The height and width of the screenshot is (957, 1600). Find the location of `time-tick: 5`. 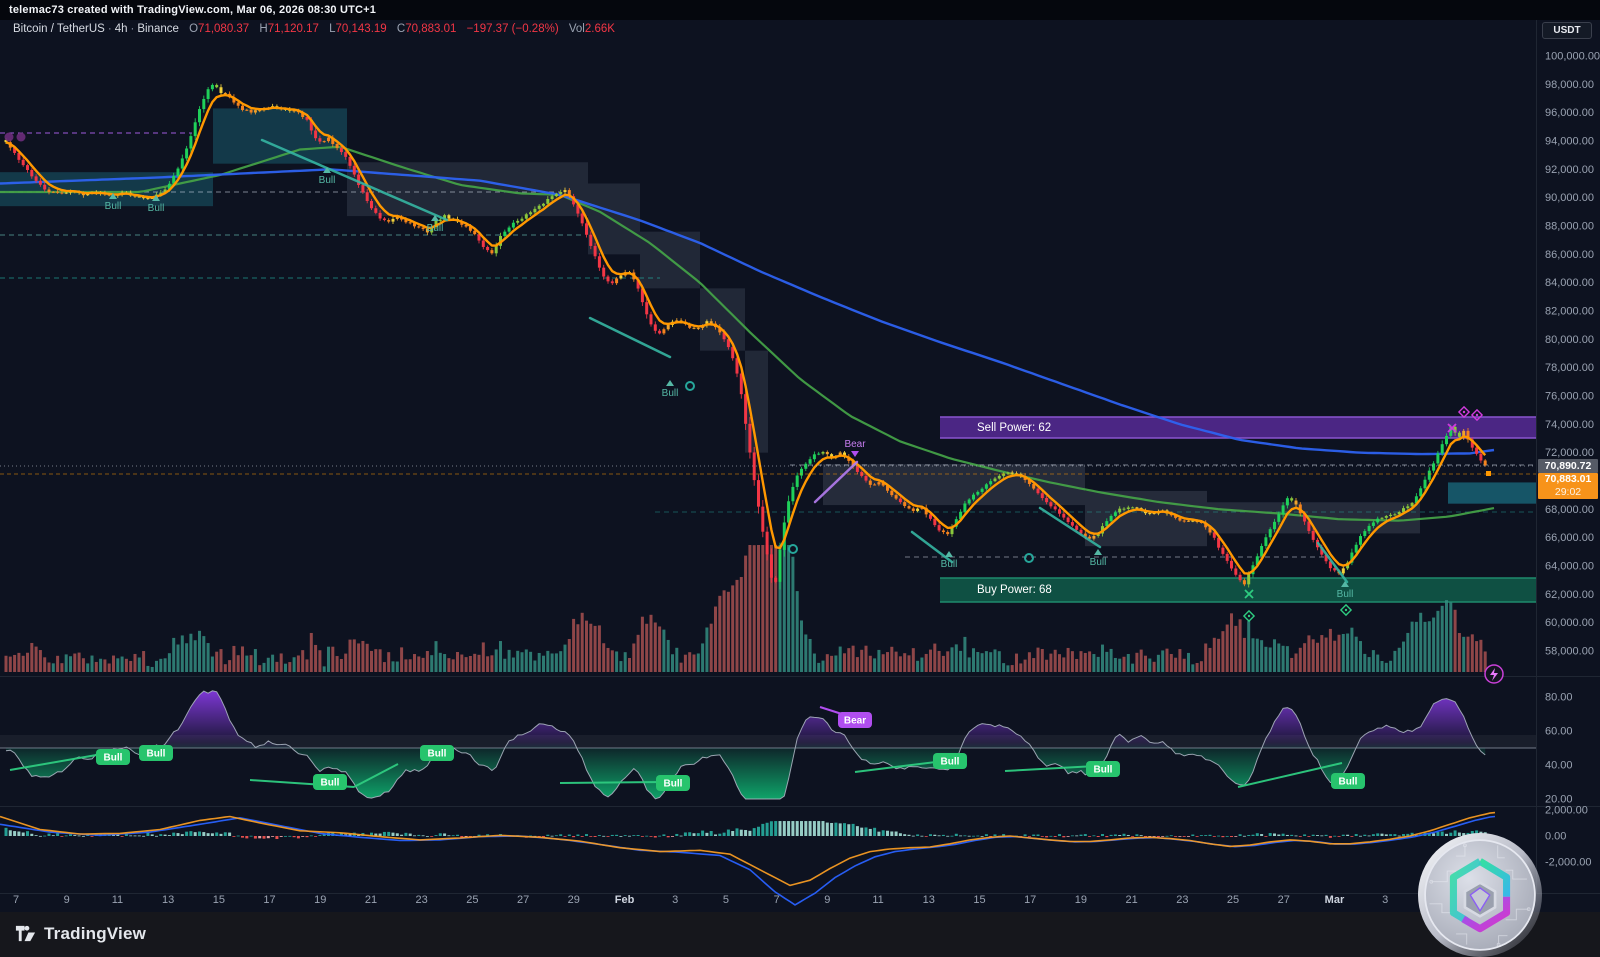

time-tick: 5 is located at coordinates (726, 900).